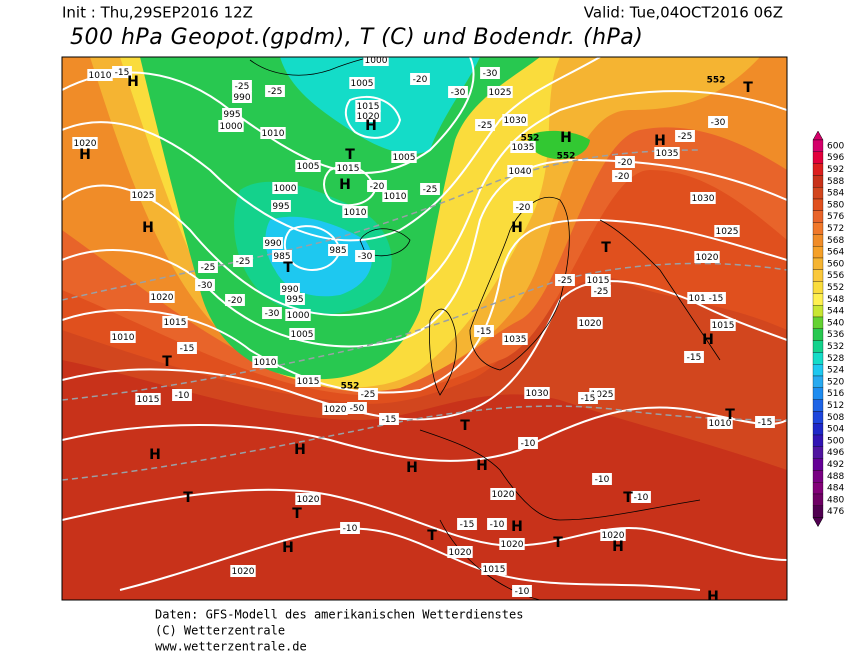 This screenshot has width=850, height=657. What do you see at coordinates (835, 359) in the screenshot?
I see `colorbar-label: 528` at bounding box center [835, 359].